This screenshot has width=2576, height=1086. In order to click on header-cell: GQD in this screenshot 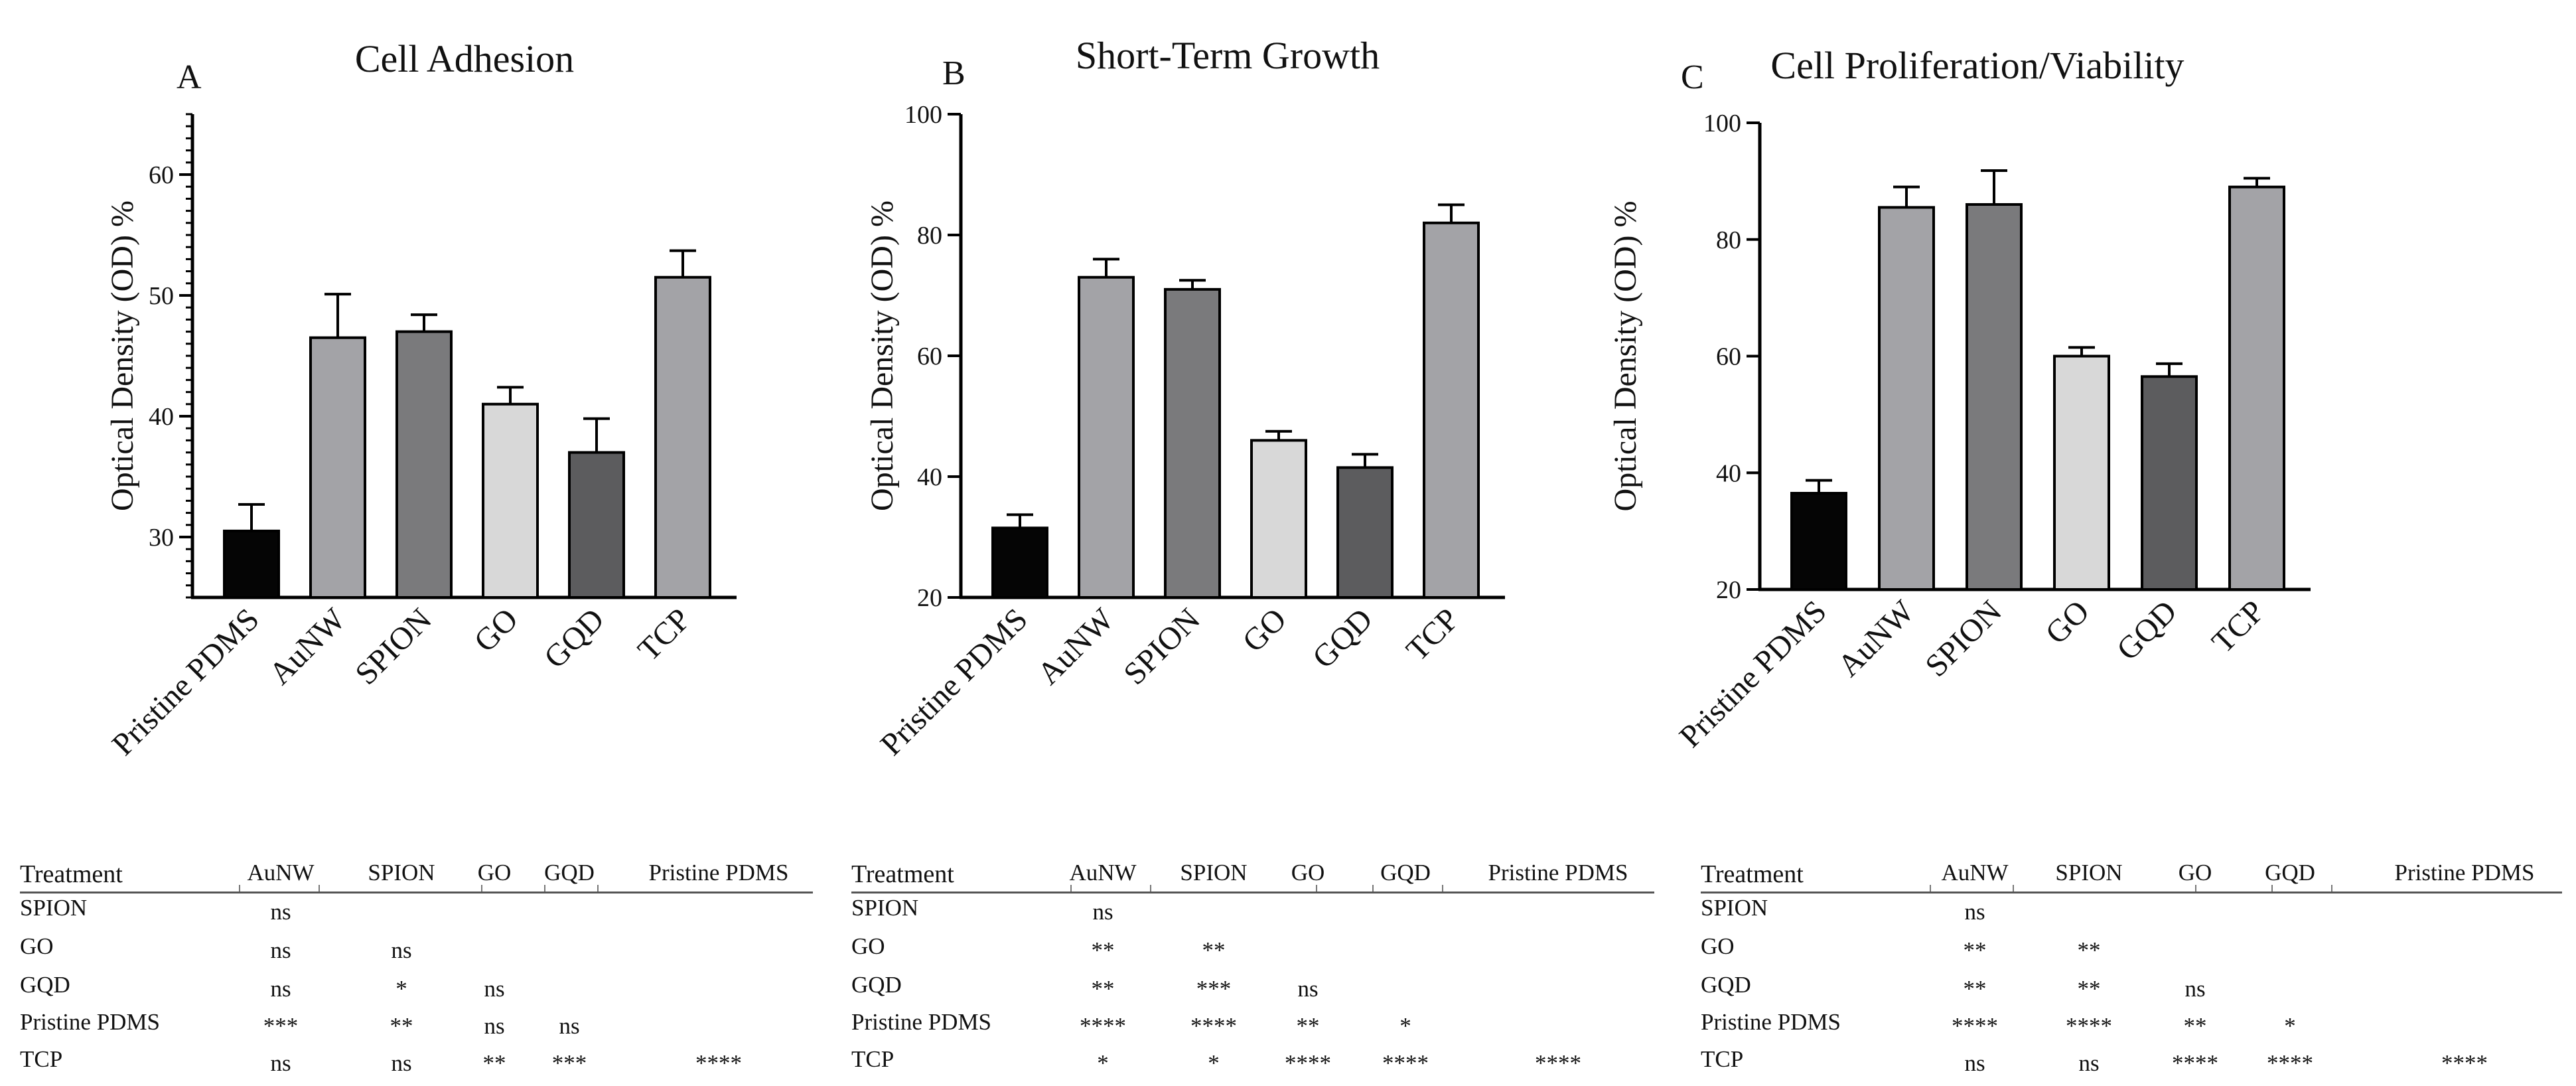, I will do `click(1406, 873)`.